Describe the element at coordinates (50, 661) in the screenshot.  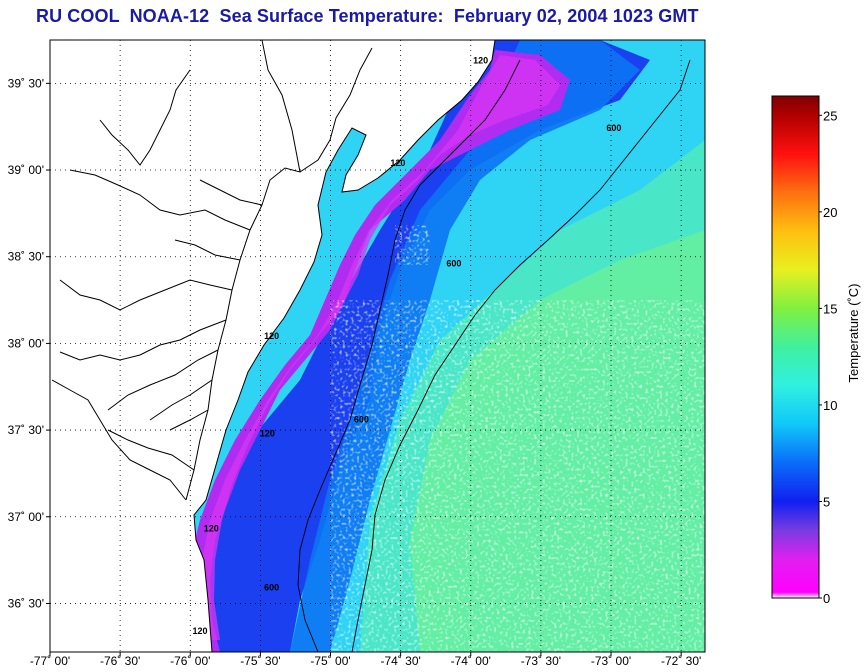
I see `longitude-tick-label: -77˚ 00'` at that location.